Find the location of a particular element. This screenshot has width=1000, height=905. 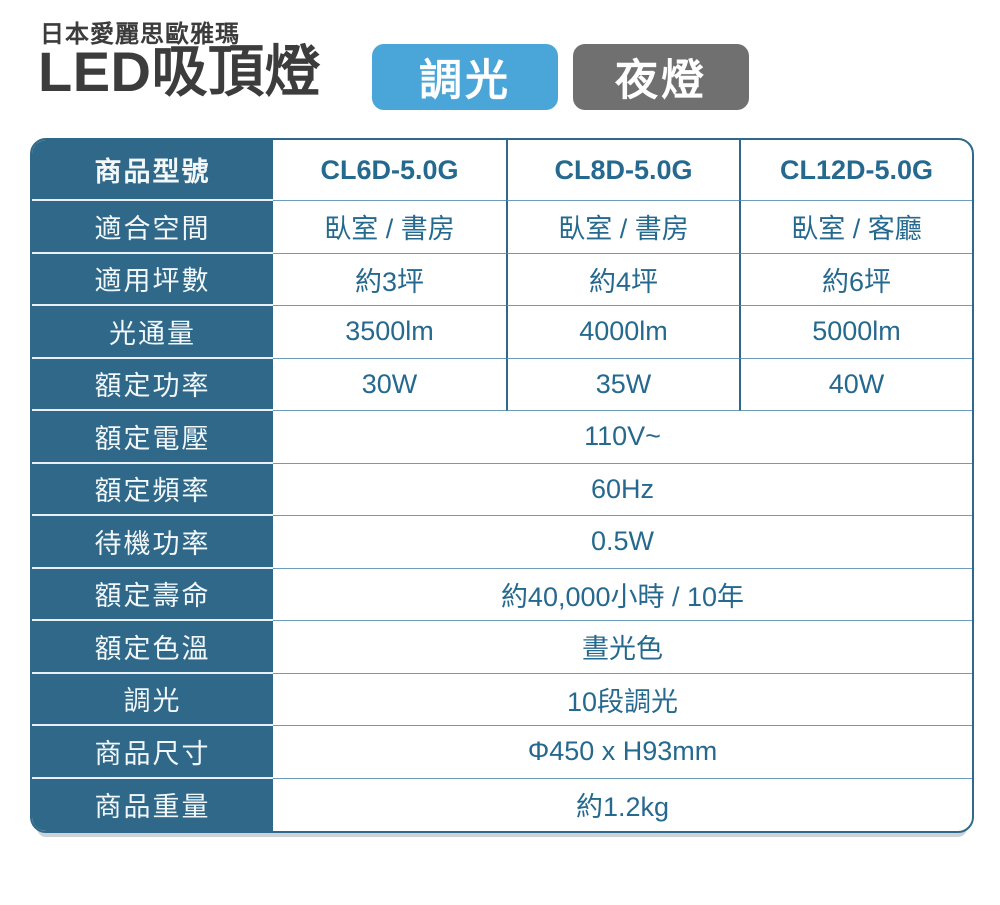

spec-value-cell: 約4坪 is located at coordinates (622, 279).